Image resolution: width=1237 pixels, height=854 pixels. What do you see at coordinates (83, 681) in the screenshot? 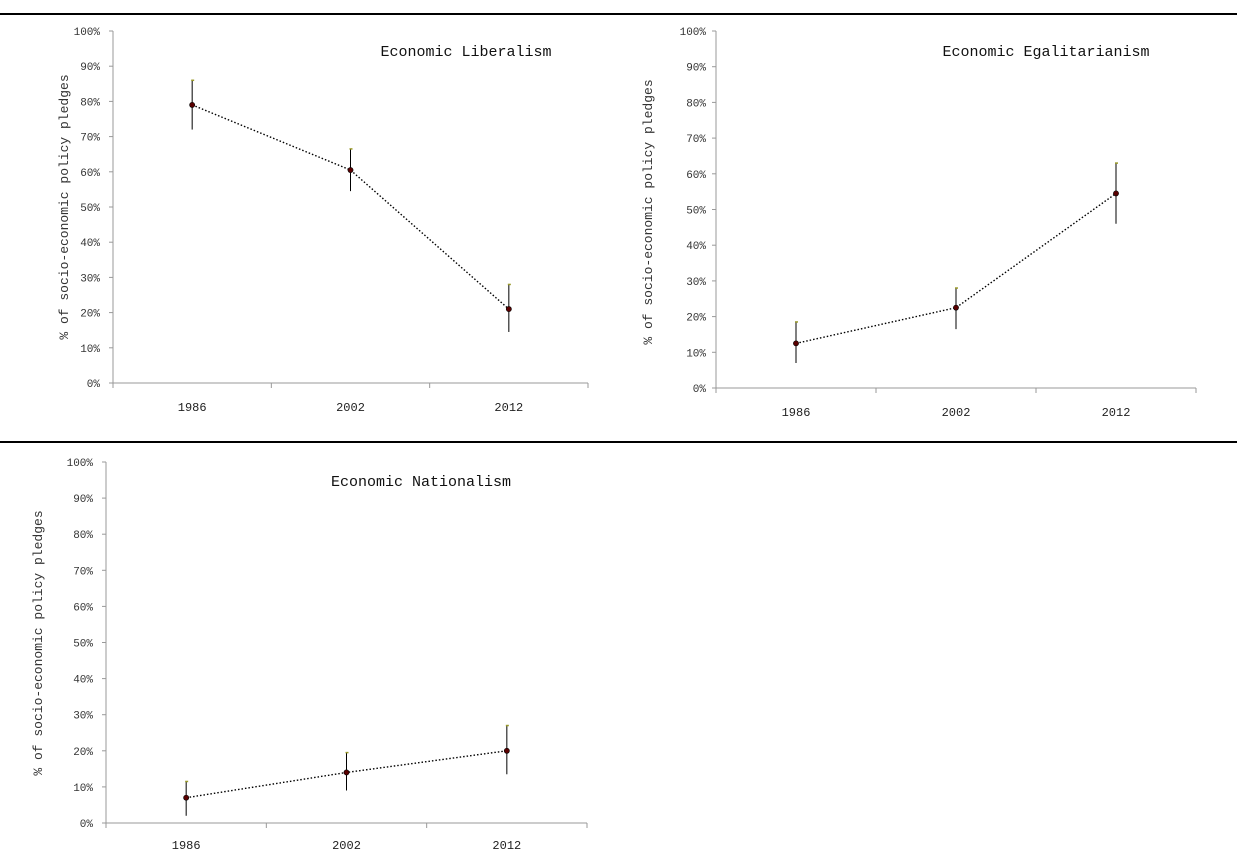
I see `chart3-y-tick-label: 40%` at bounding box center [83, 681].